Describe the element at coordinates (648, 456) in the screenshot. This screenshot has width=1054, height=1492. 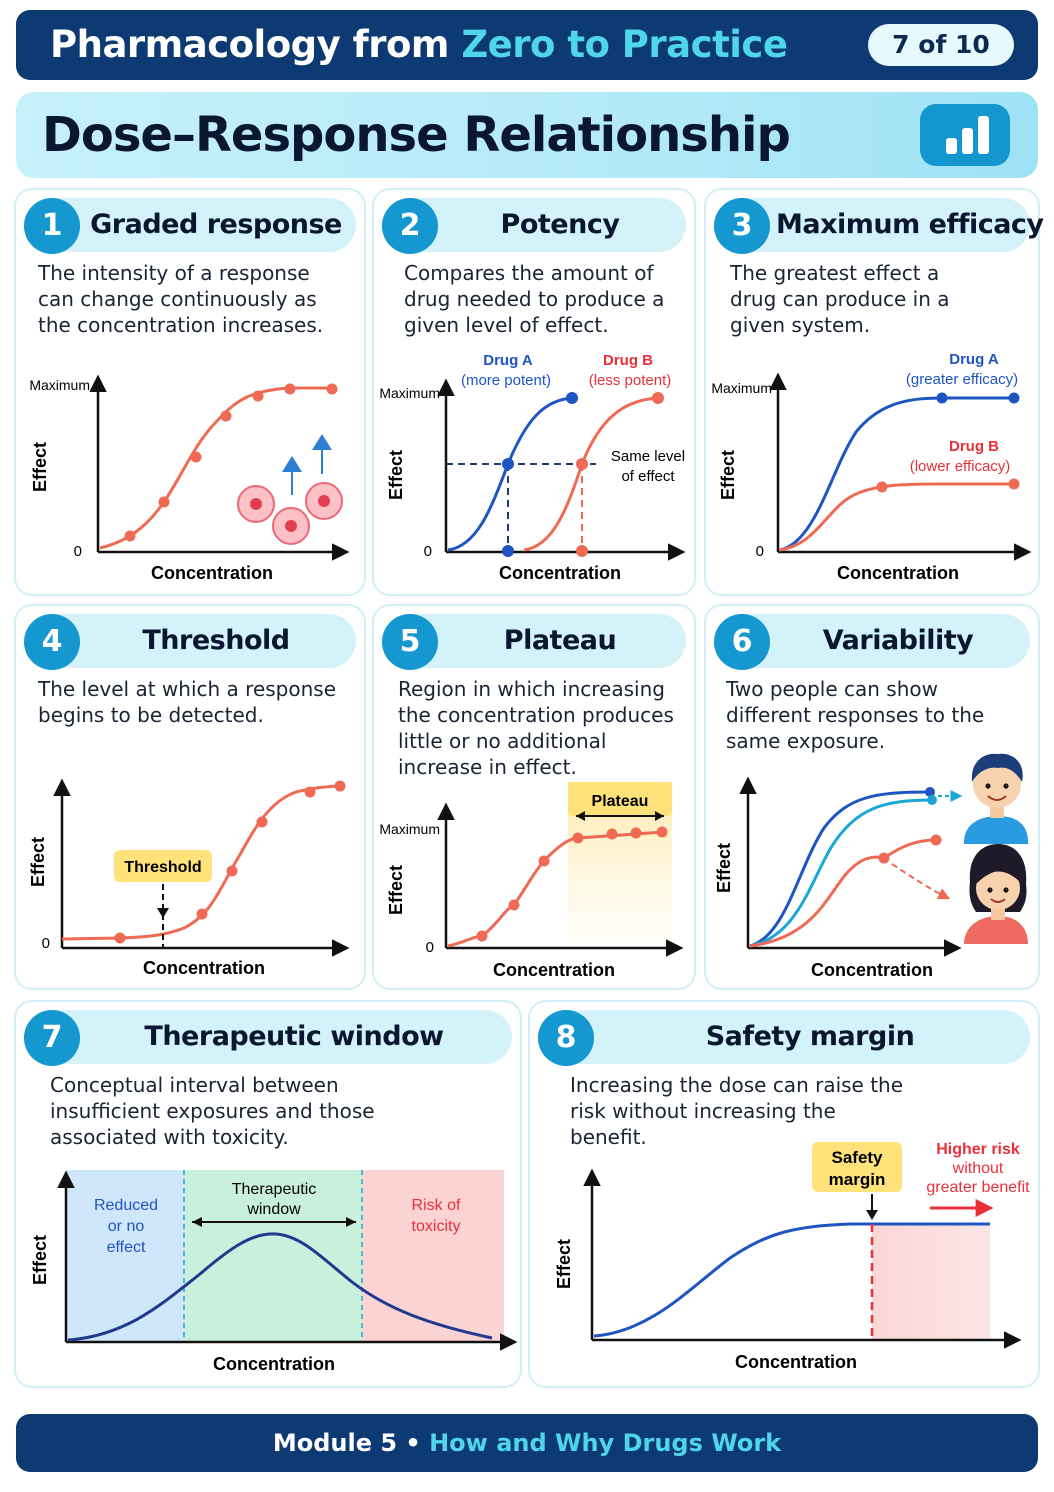
I see `same-level-label: Same level` at that location.